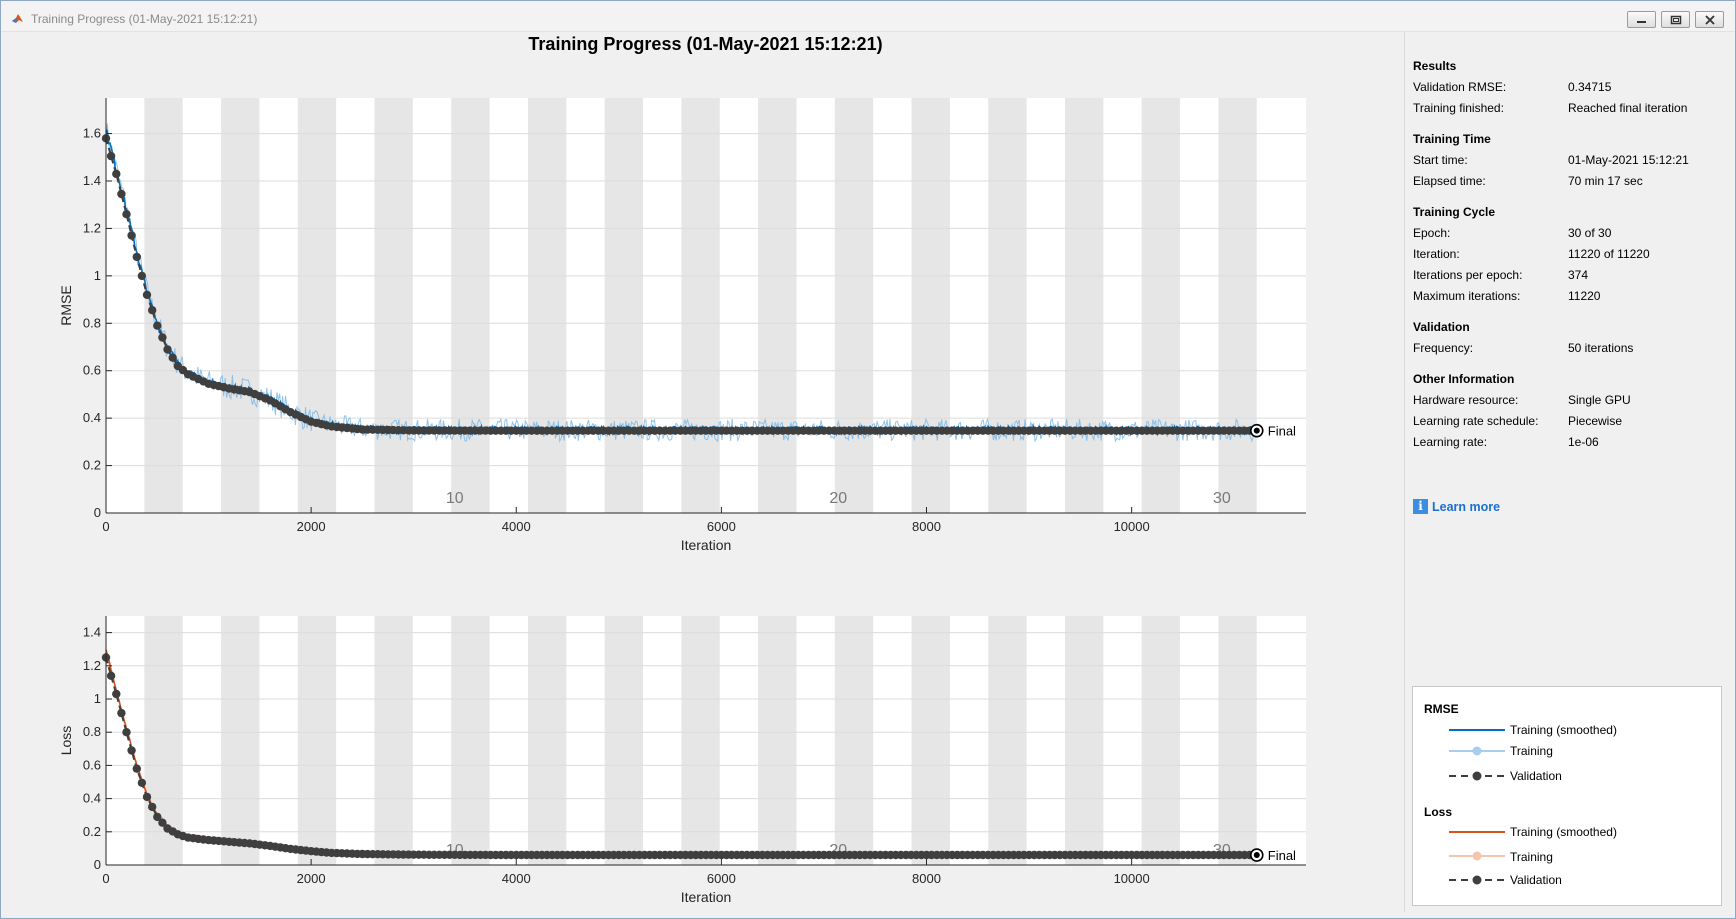 The image size is (1736, 919). What do you see at coordinates (1282, 855) in the screenshot?
I see `loss-final-label: Final` at bounding box center [1282, 855].